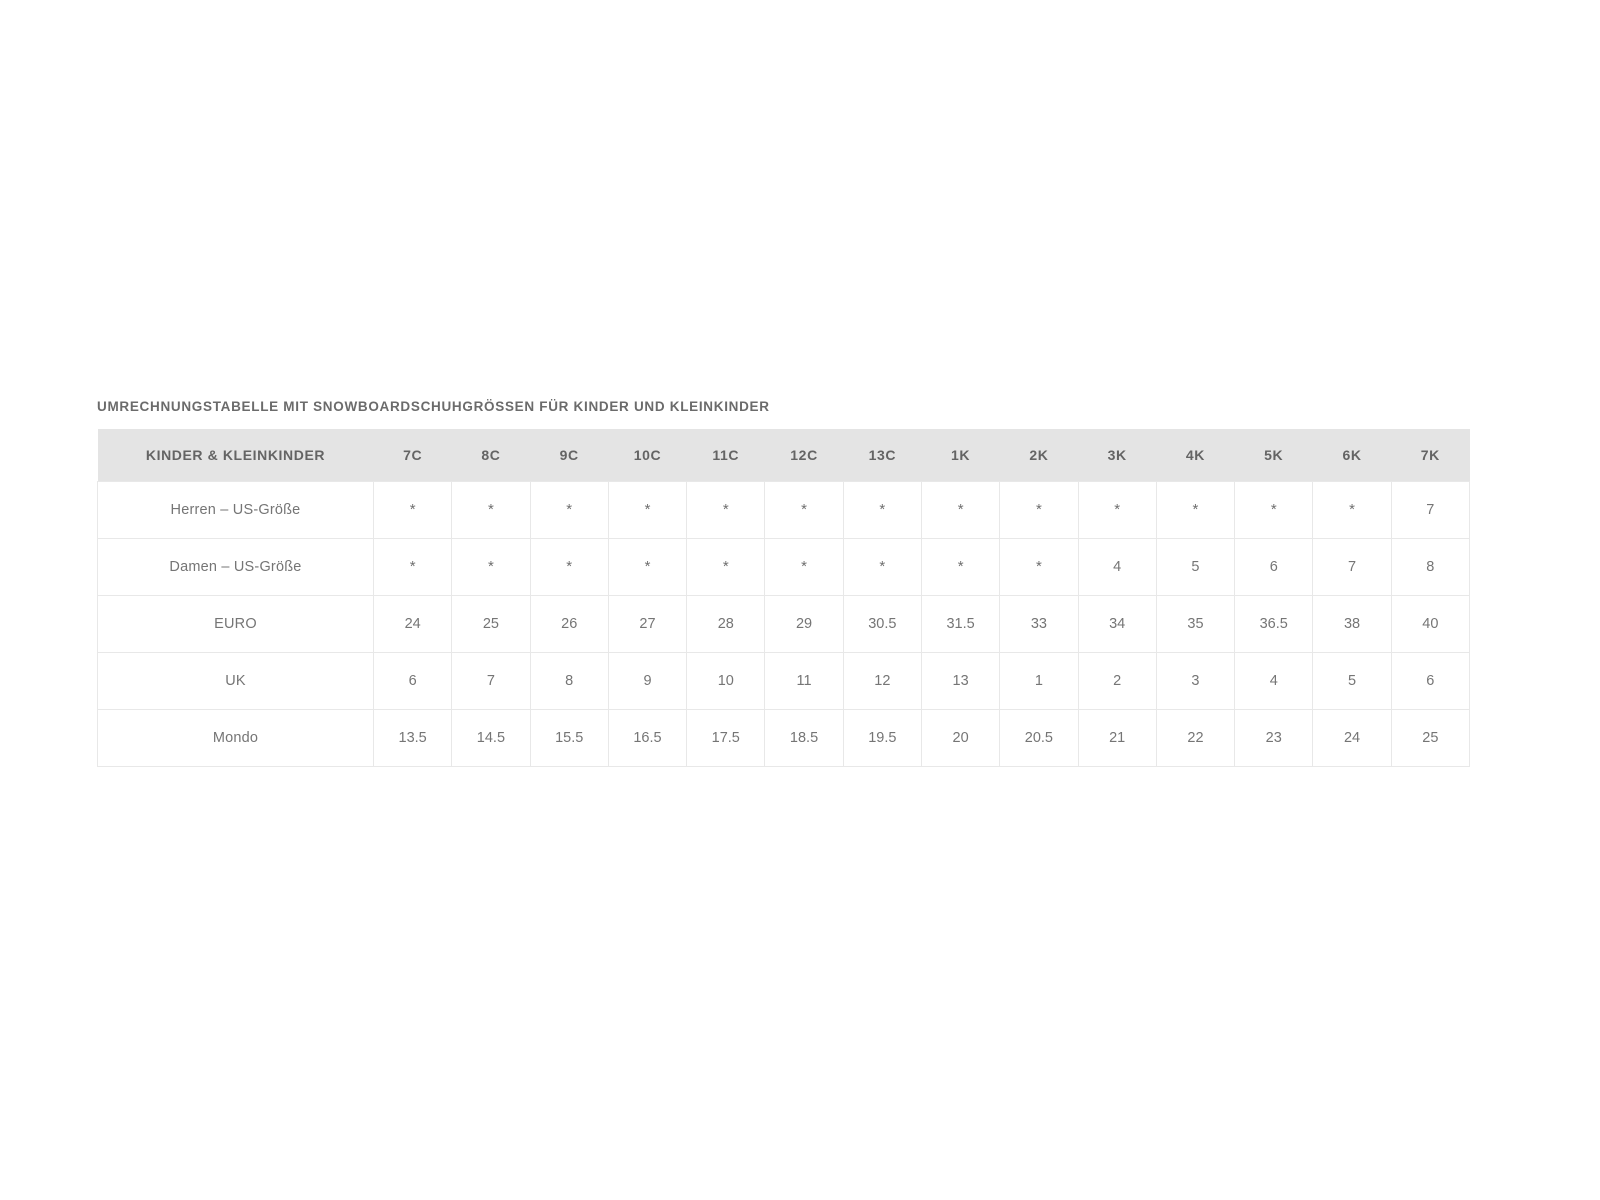  What do you see at coordinates (1117, 737) in the screenshot?
I see `size-value-cell: 21` at bounding box center [1117, 737].